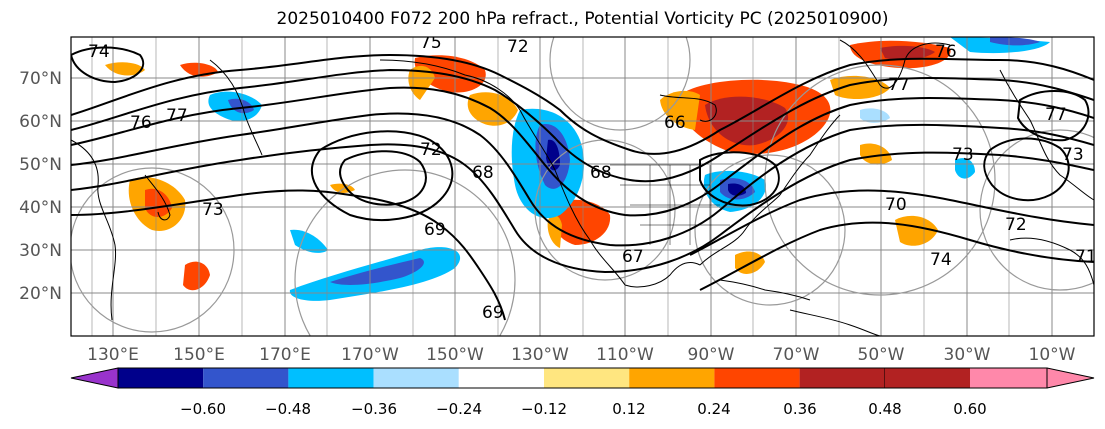 The height and width of the screenshot is (429, 1105). What do you see at coordinates (153, 250) in the screenshot?
I see `range-ring-west-pacific` at bounding box center [153, 250].